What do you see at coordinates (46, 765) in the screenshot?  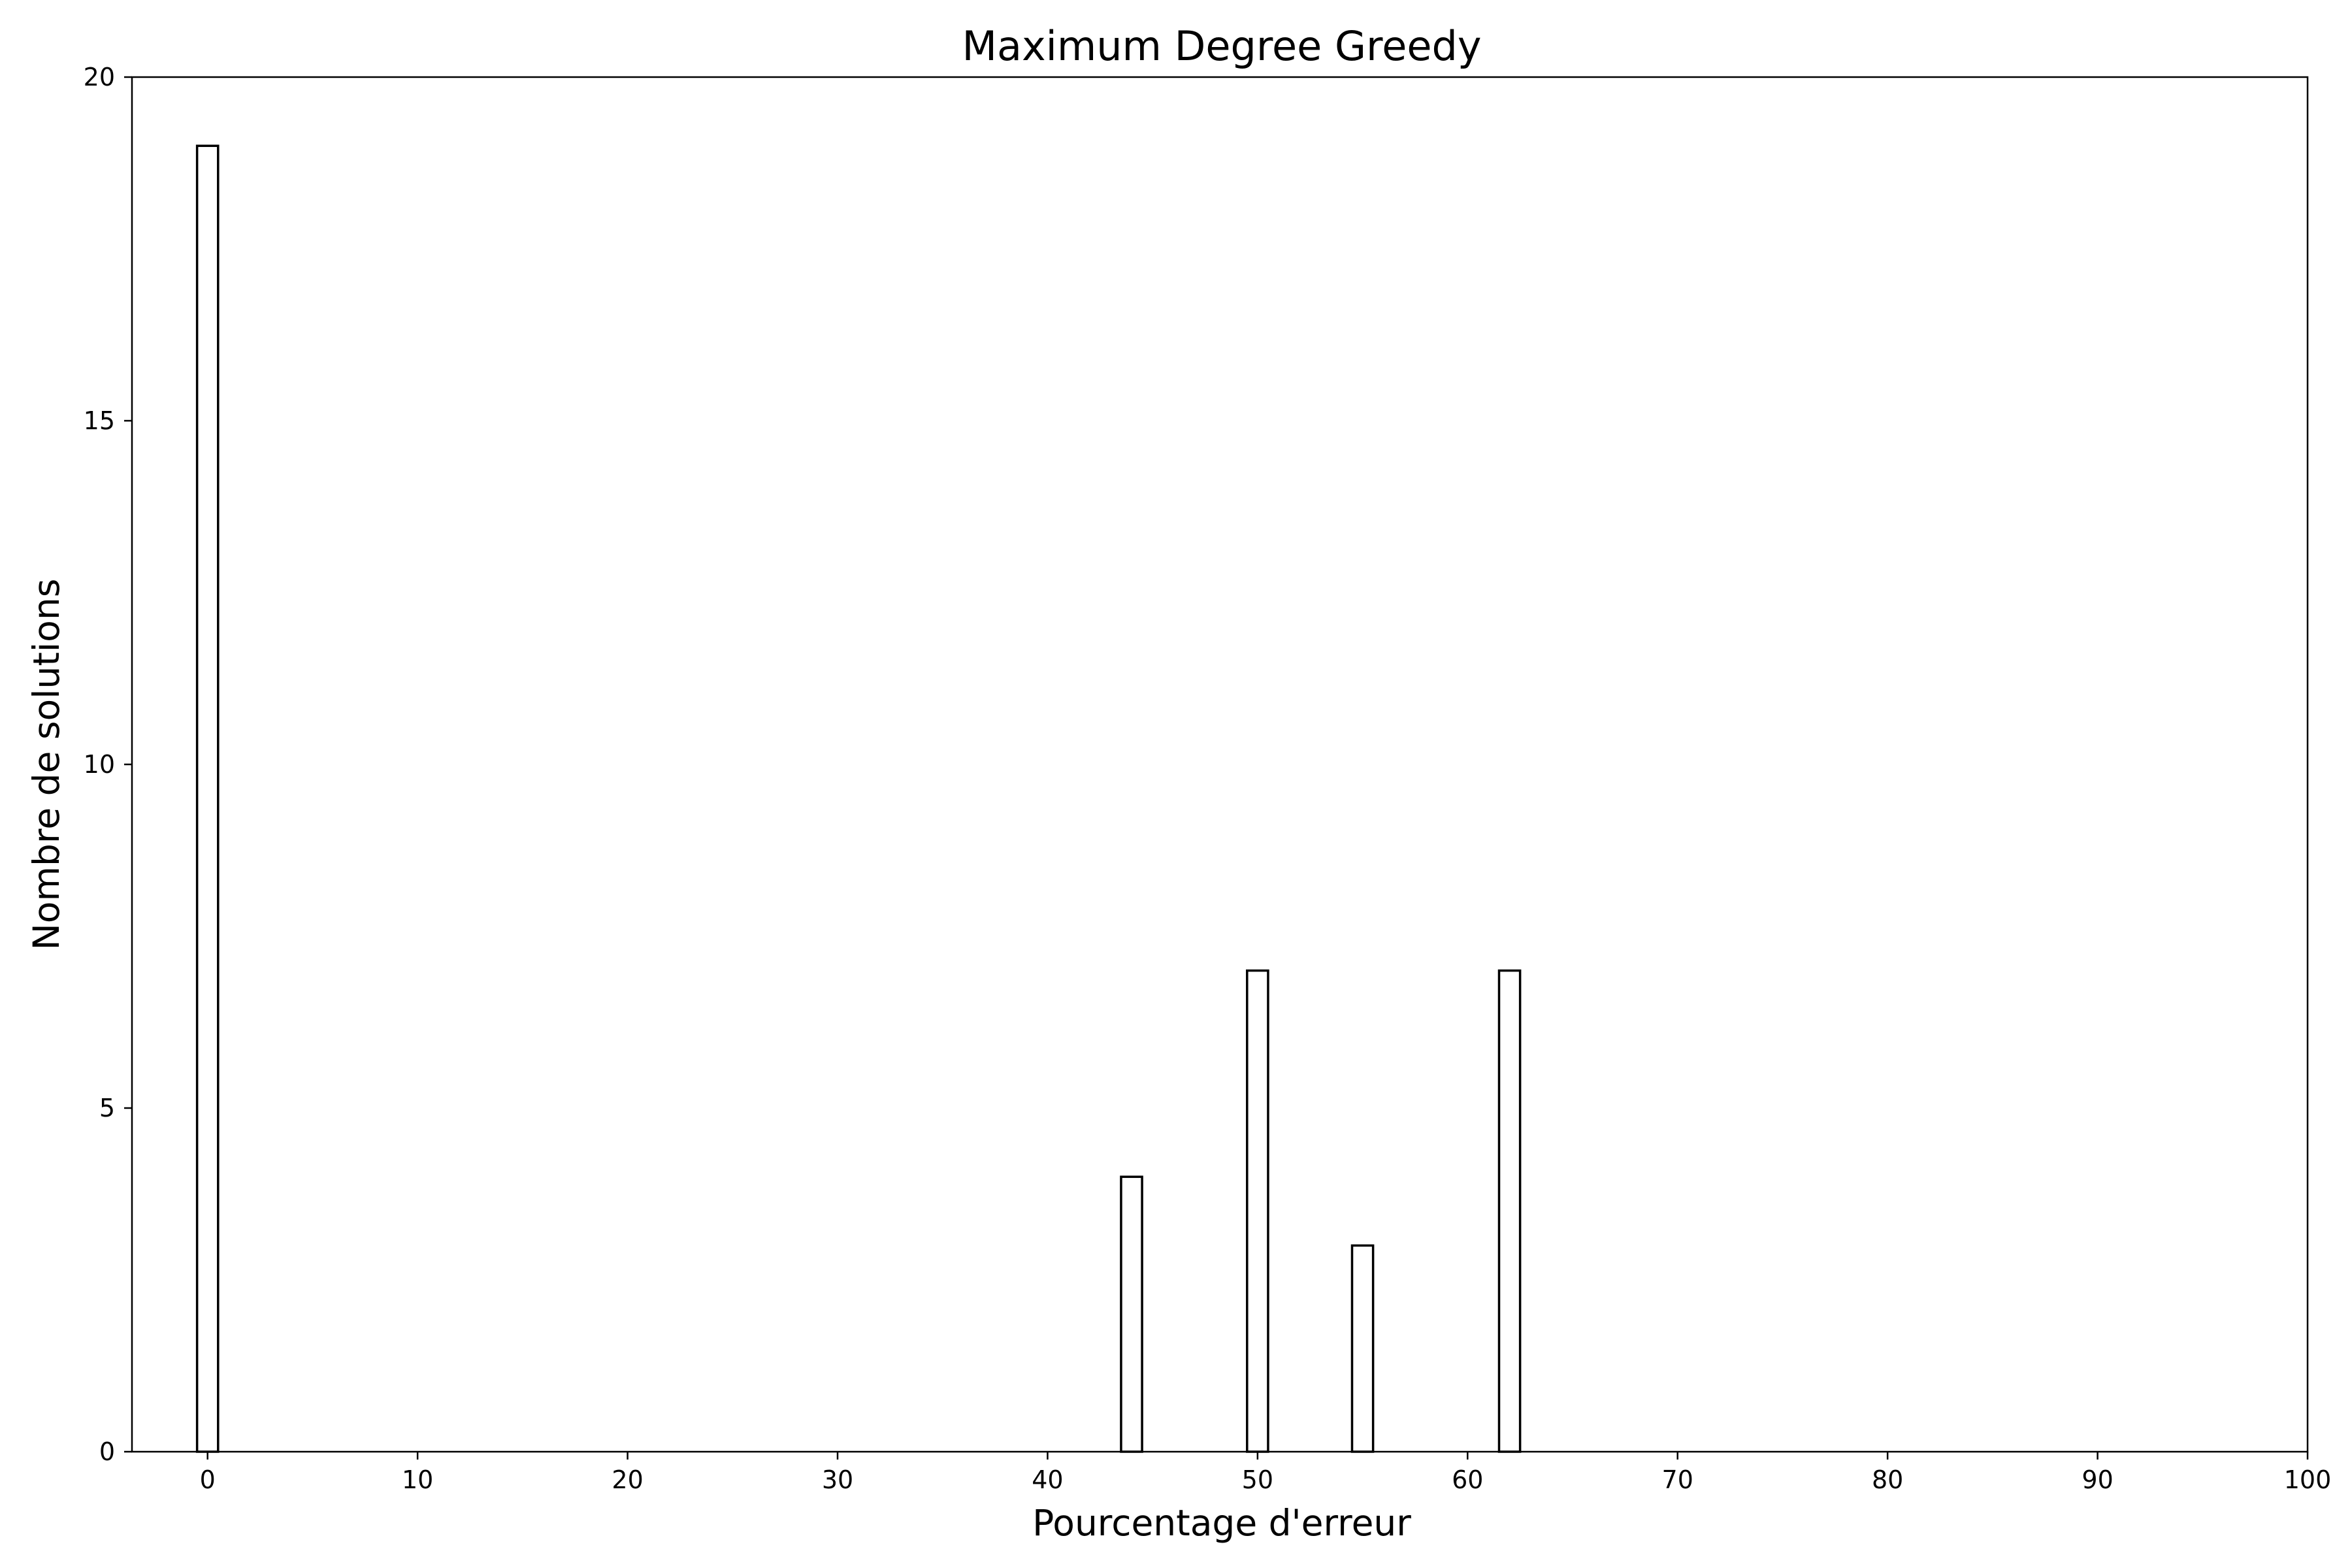 I see `y-axis-label: Nombre de solutions` at bounding box center [46, 765].